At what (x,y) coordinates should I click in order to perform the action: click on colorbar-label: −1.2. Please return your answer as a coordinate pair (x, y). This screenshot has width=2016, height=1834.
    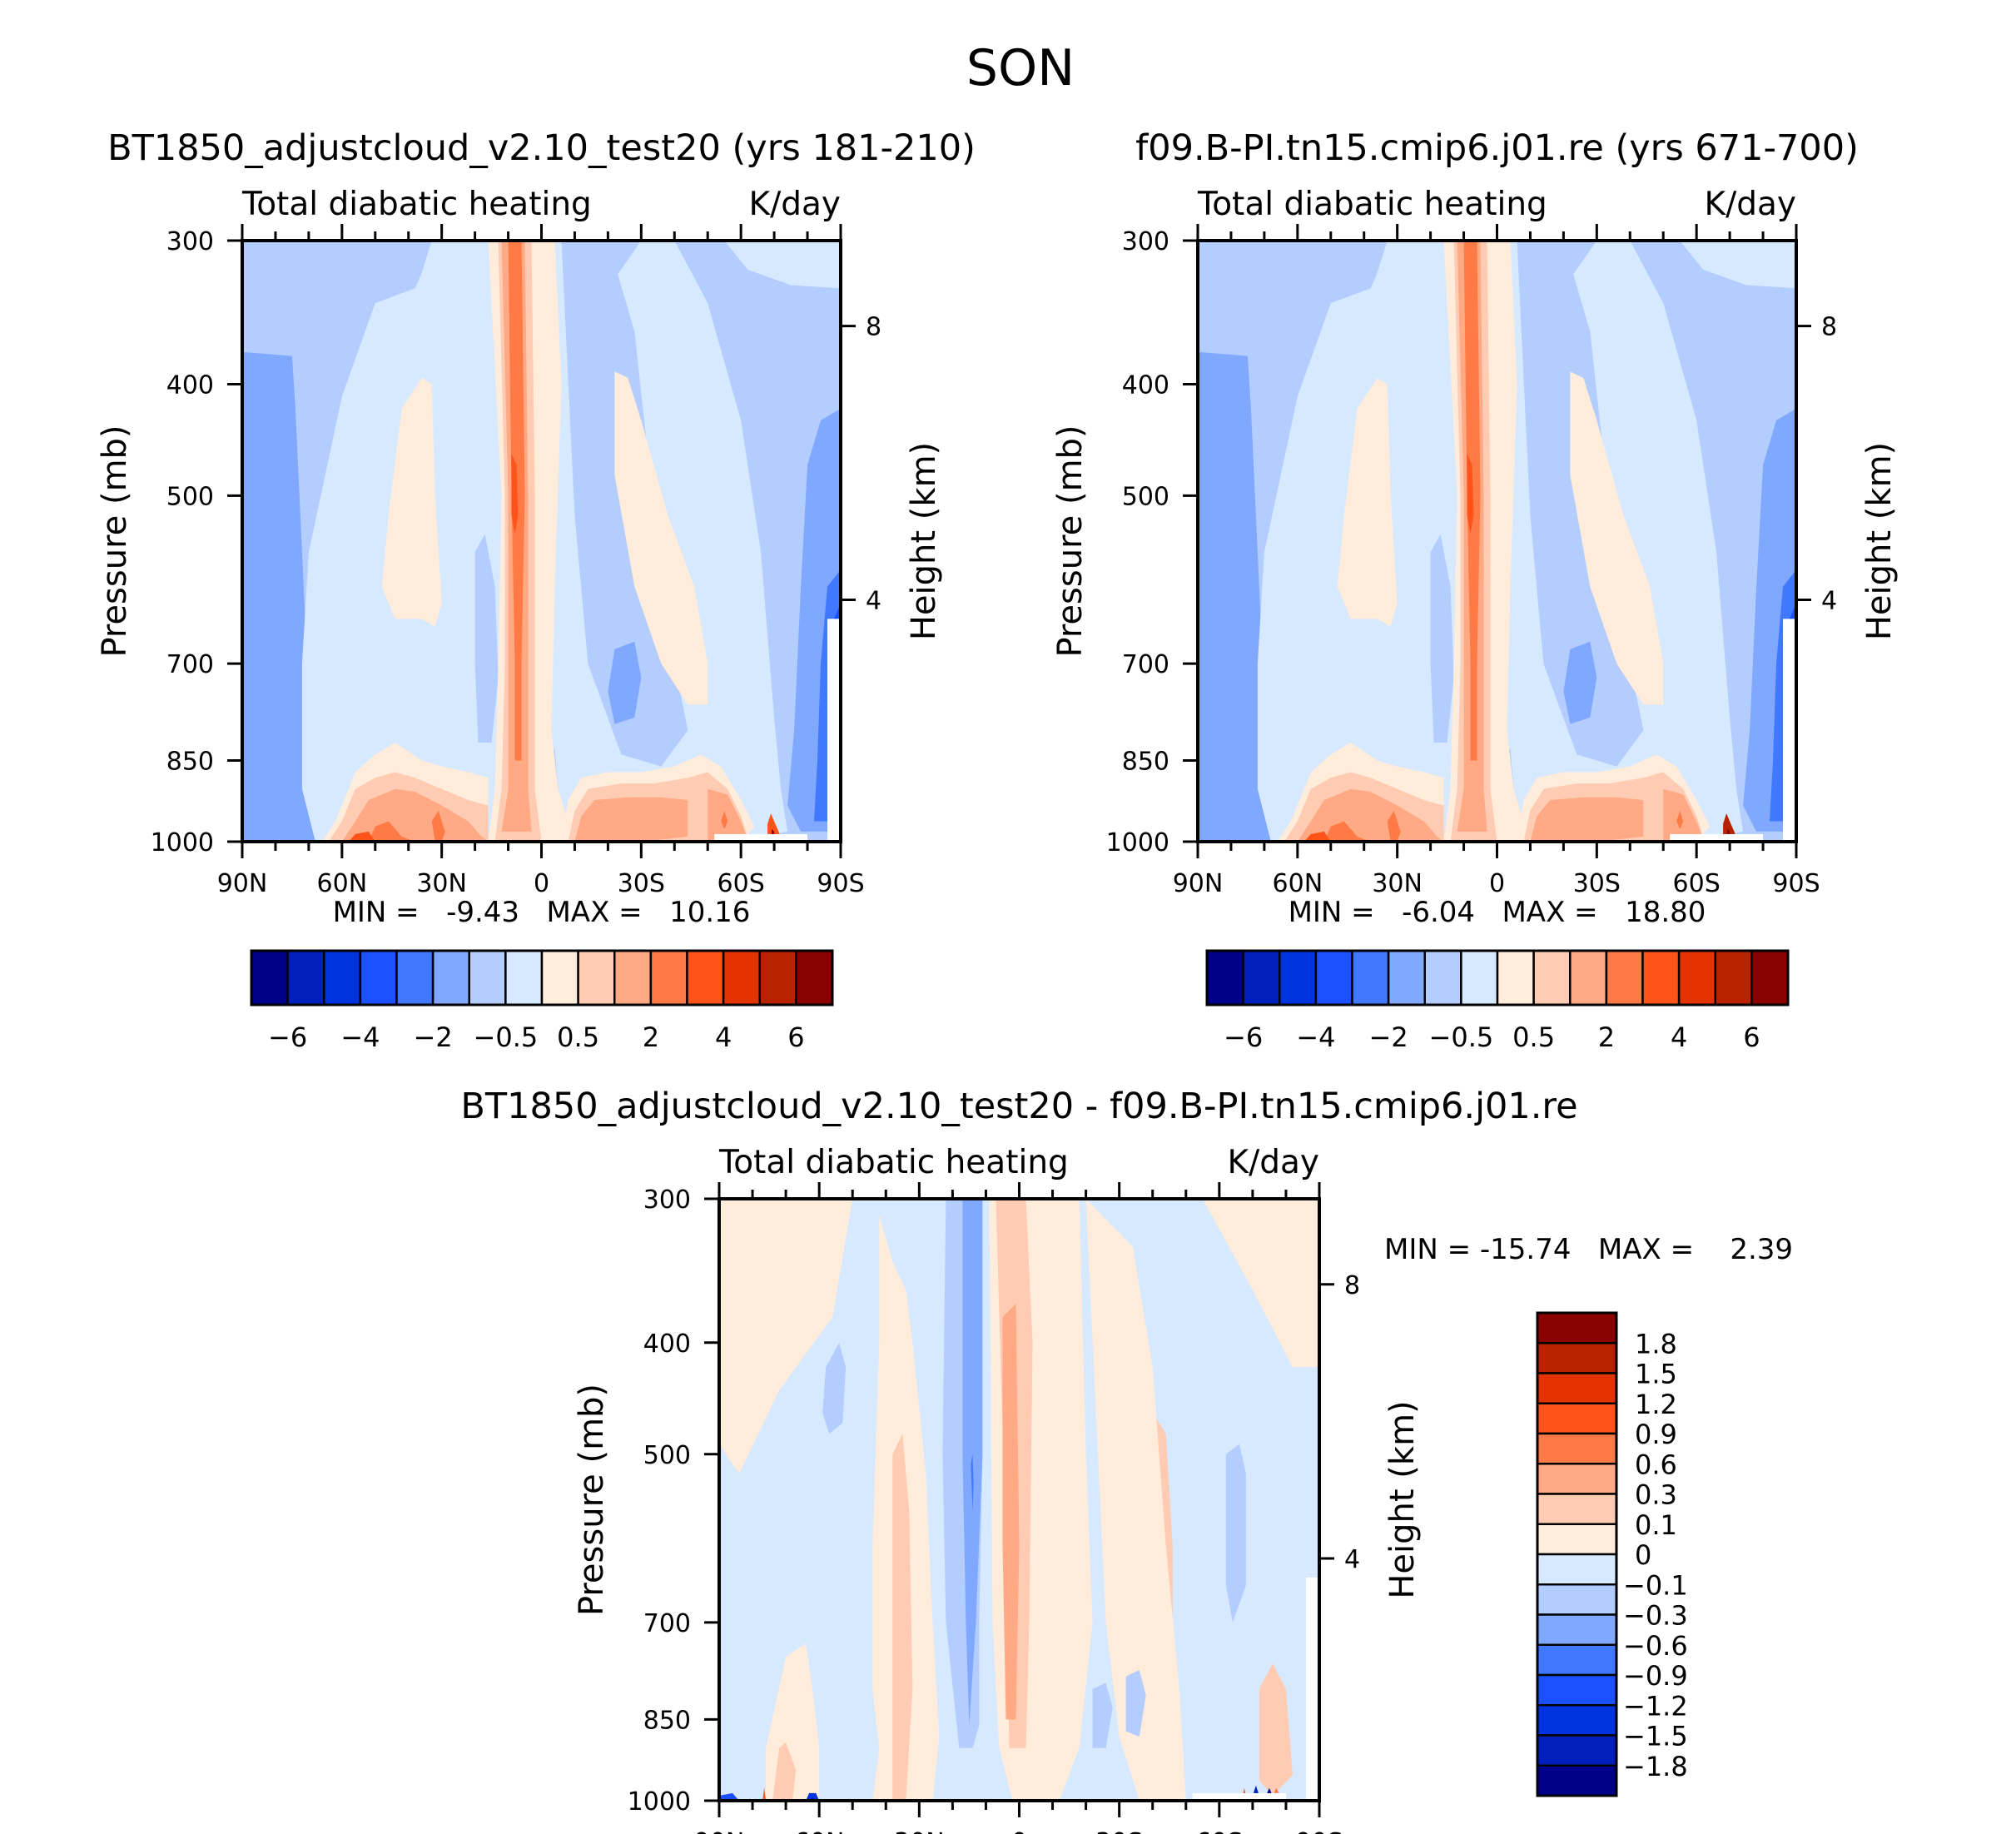
    Looking at the image, I should click on (1655, 1706).